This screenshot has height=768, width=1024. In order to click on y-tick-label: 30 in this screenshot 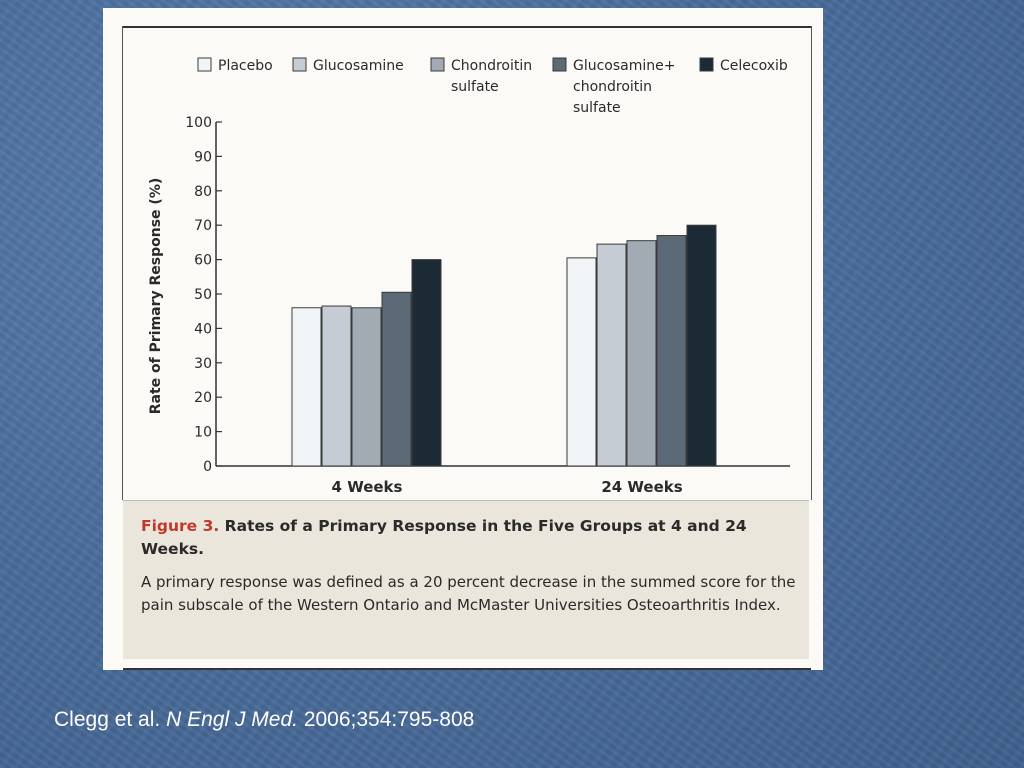, I will do `click(203, 364)`.